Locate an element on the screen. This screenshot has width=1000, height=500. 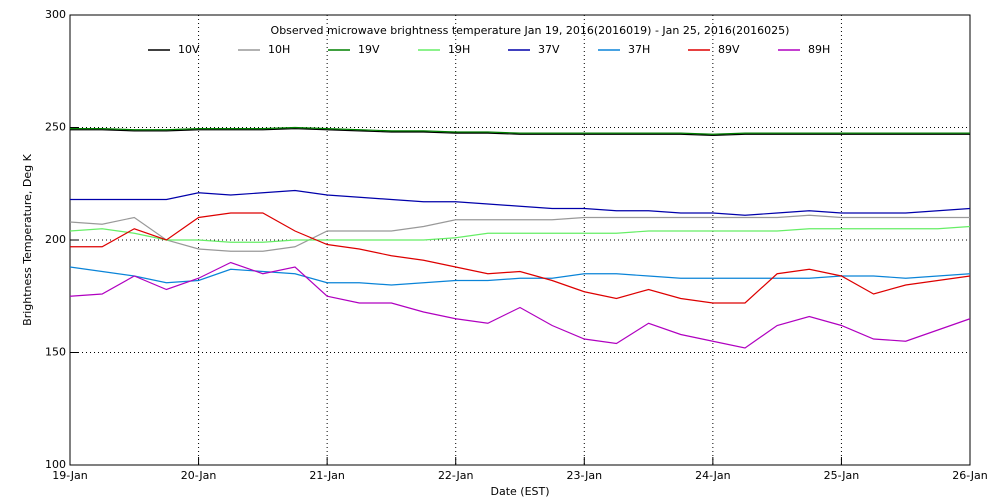
legend-label: 10H is located at coordinates (279, 49).